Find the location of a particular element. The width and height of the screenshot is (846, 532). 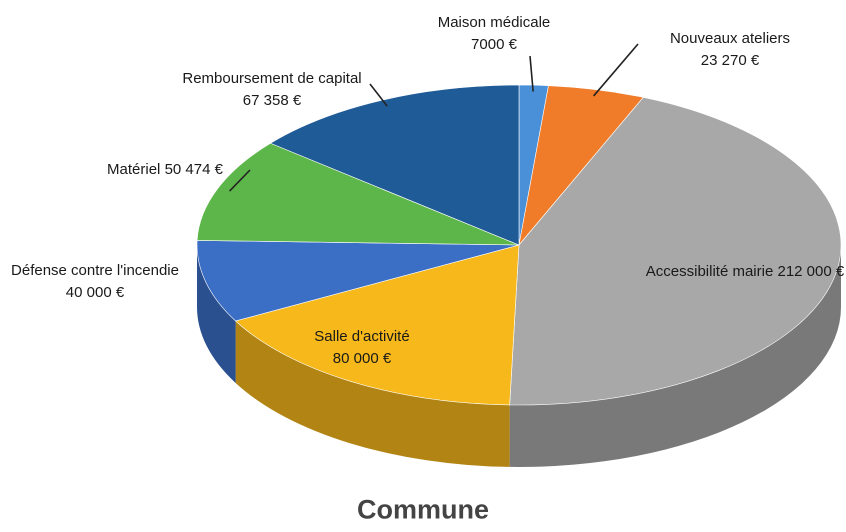

value-label: 23 270 € is located at coordinates (730, 60).